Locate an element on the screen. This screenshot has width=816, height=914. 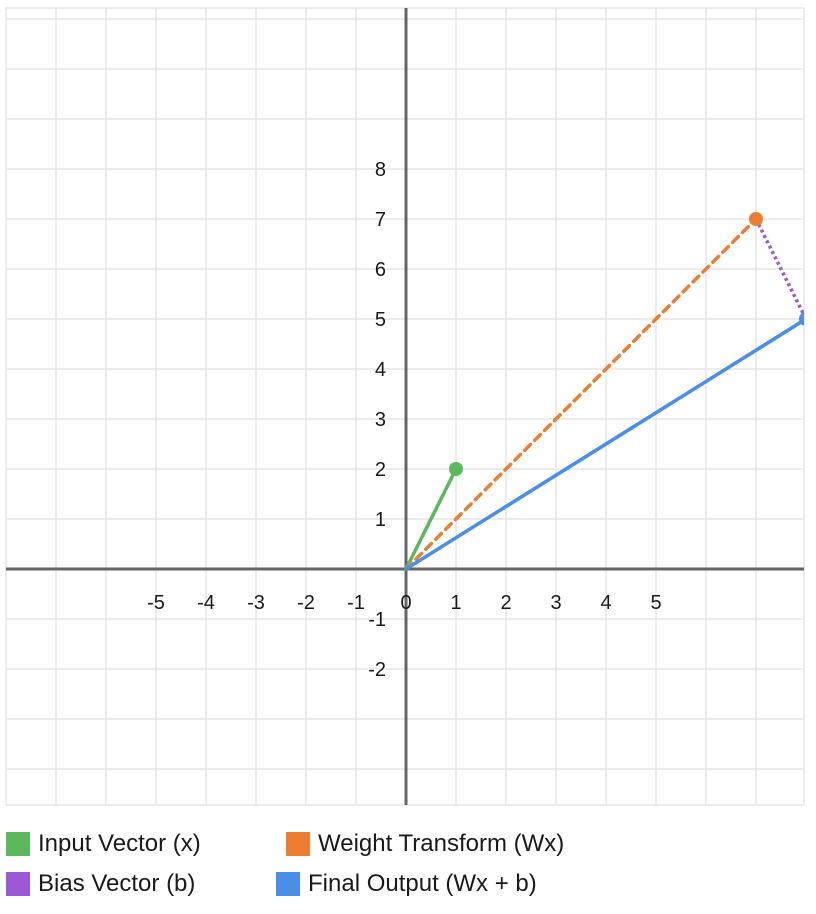
legend-item-input-vector: Input Vector (x) is located at coordinates (103, 844).